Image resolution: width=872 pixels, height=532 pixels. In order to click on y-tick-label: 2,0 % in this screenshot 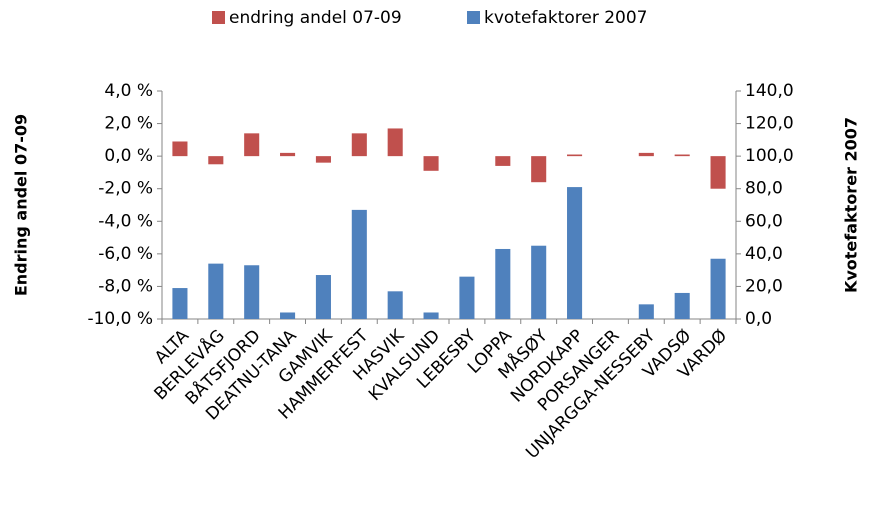, I will do `click(128, 124)`.